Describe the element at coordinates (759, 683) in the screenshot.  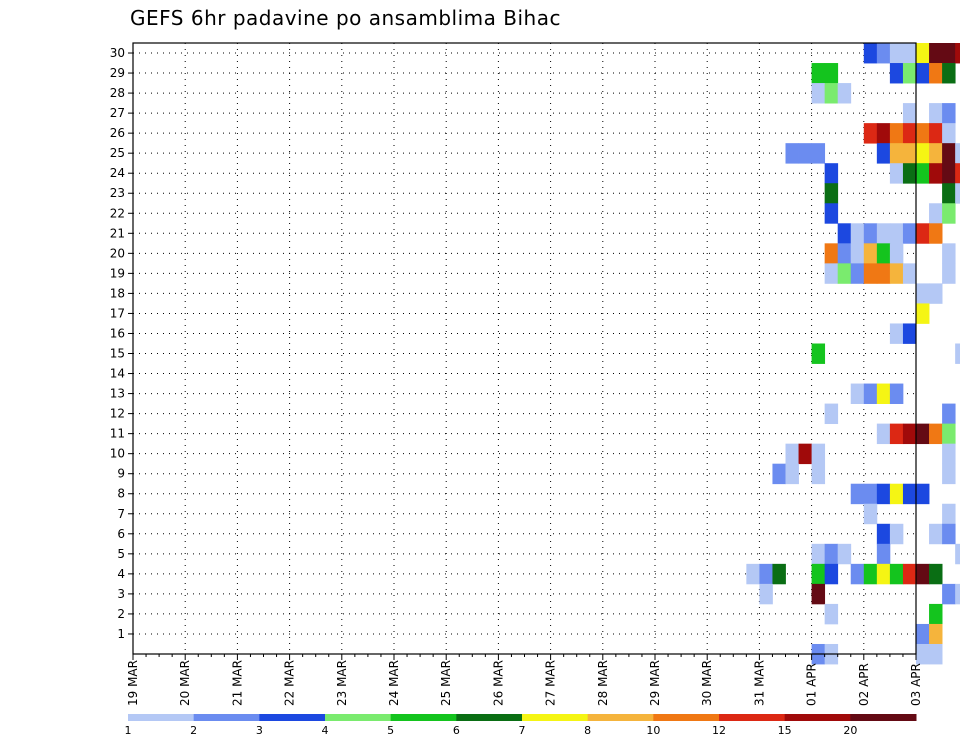
I see `x-tick-label: 31 MAR` at that location.